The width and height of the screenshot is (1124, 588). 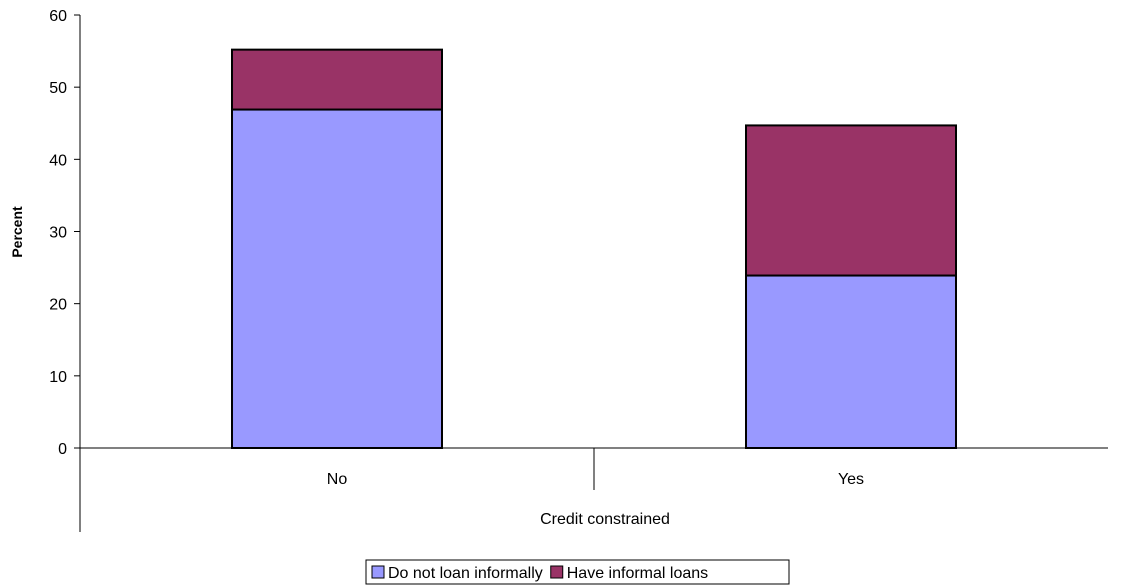 What do you see at coordinates (851, 479) in the screenshot?
I see `x-tick-label: Yes` at bounding box center [851, 479].